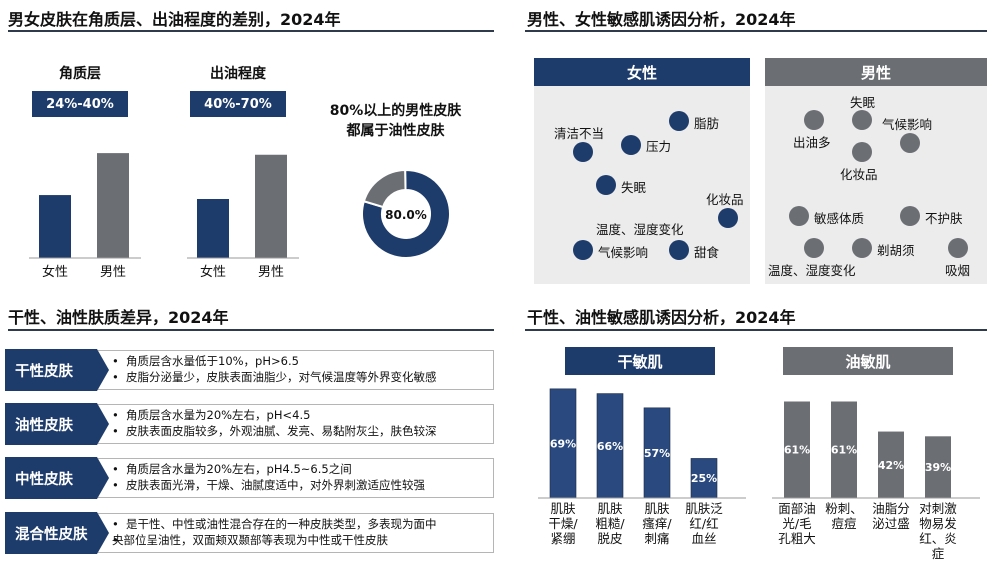 This screenshot has height=565, width=991. I want to click on desc-line: 皮肤表面皮脂较多，外观油腻、发亮、易黏附灰尘，肤色较深, so click(299, 431).